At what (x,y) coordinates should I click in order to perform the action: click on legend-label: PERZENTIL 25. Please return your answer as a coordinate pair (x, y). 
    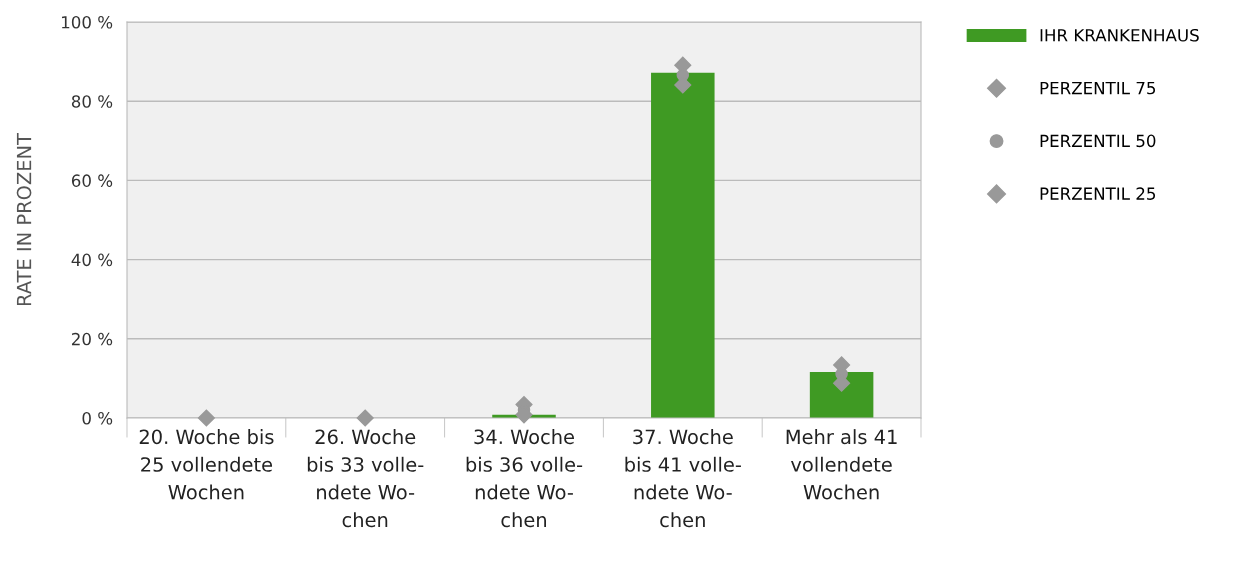
    Looking at the image, I should click on (1098, 193).